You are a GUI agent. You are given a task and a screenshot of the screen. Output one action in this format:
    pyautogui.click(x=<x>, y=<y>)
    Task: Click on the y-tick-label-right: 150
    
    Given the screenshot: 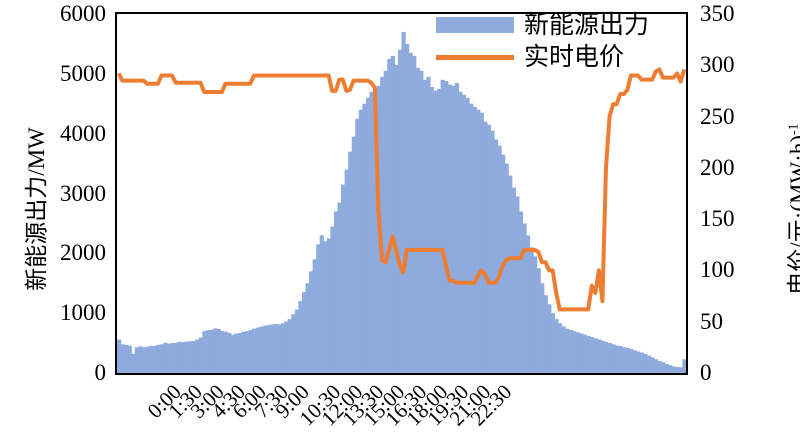 What is the action you would take?
    pyautogui.click(x=717, y=219)
    